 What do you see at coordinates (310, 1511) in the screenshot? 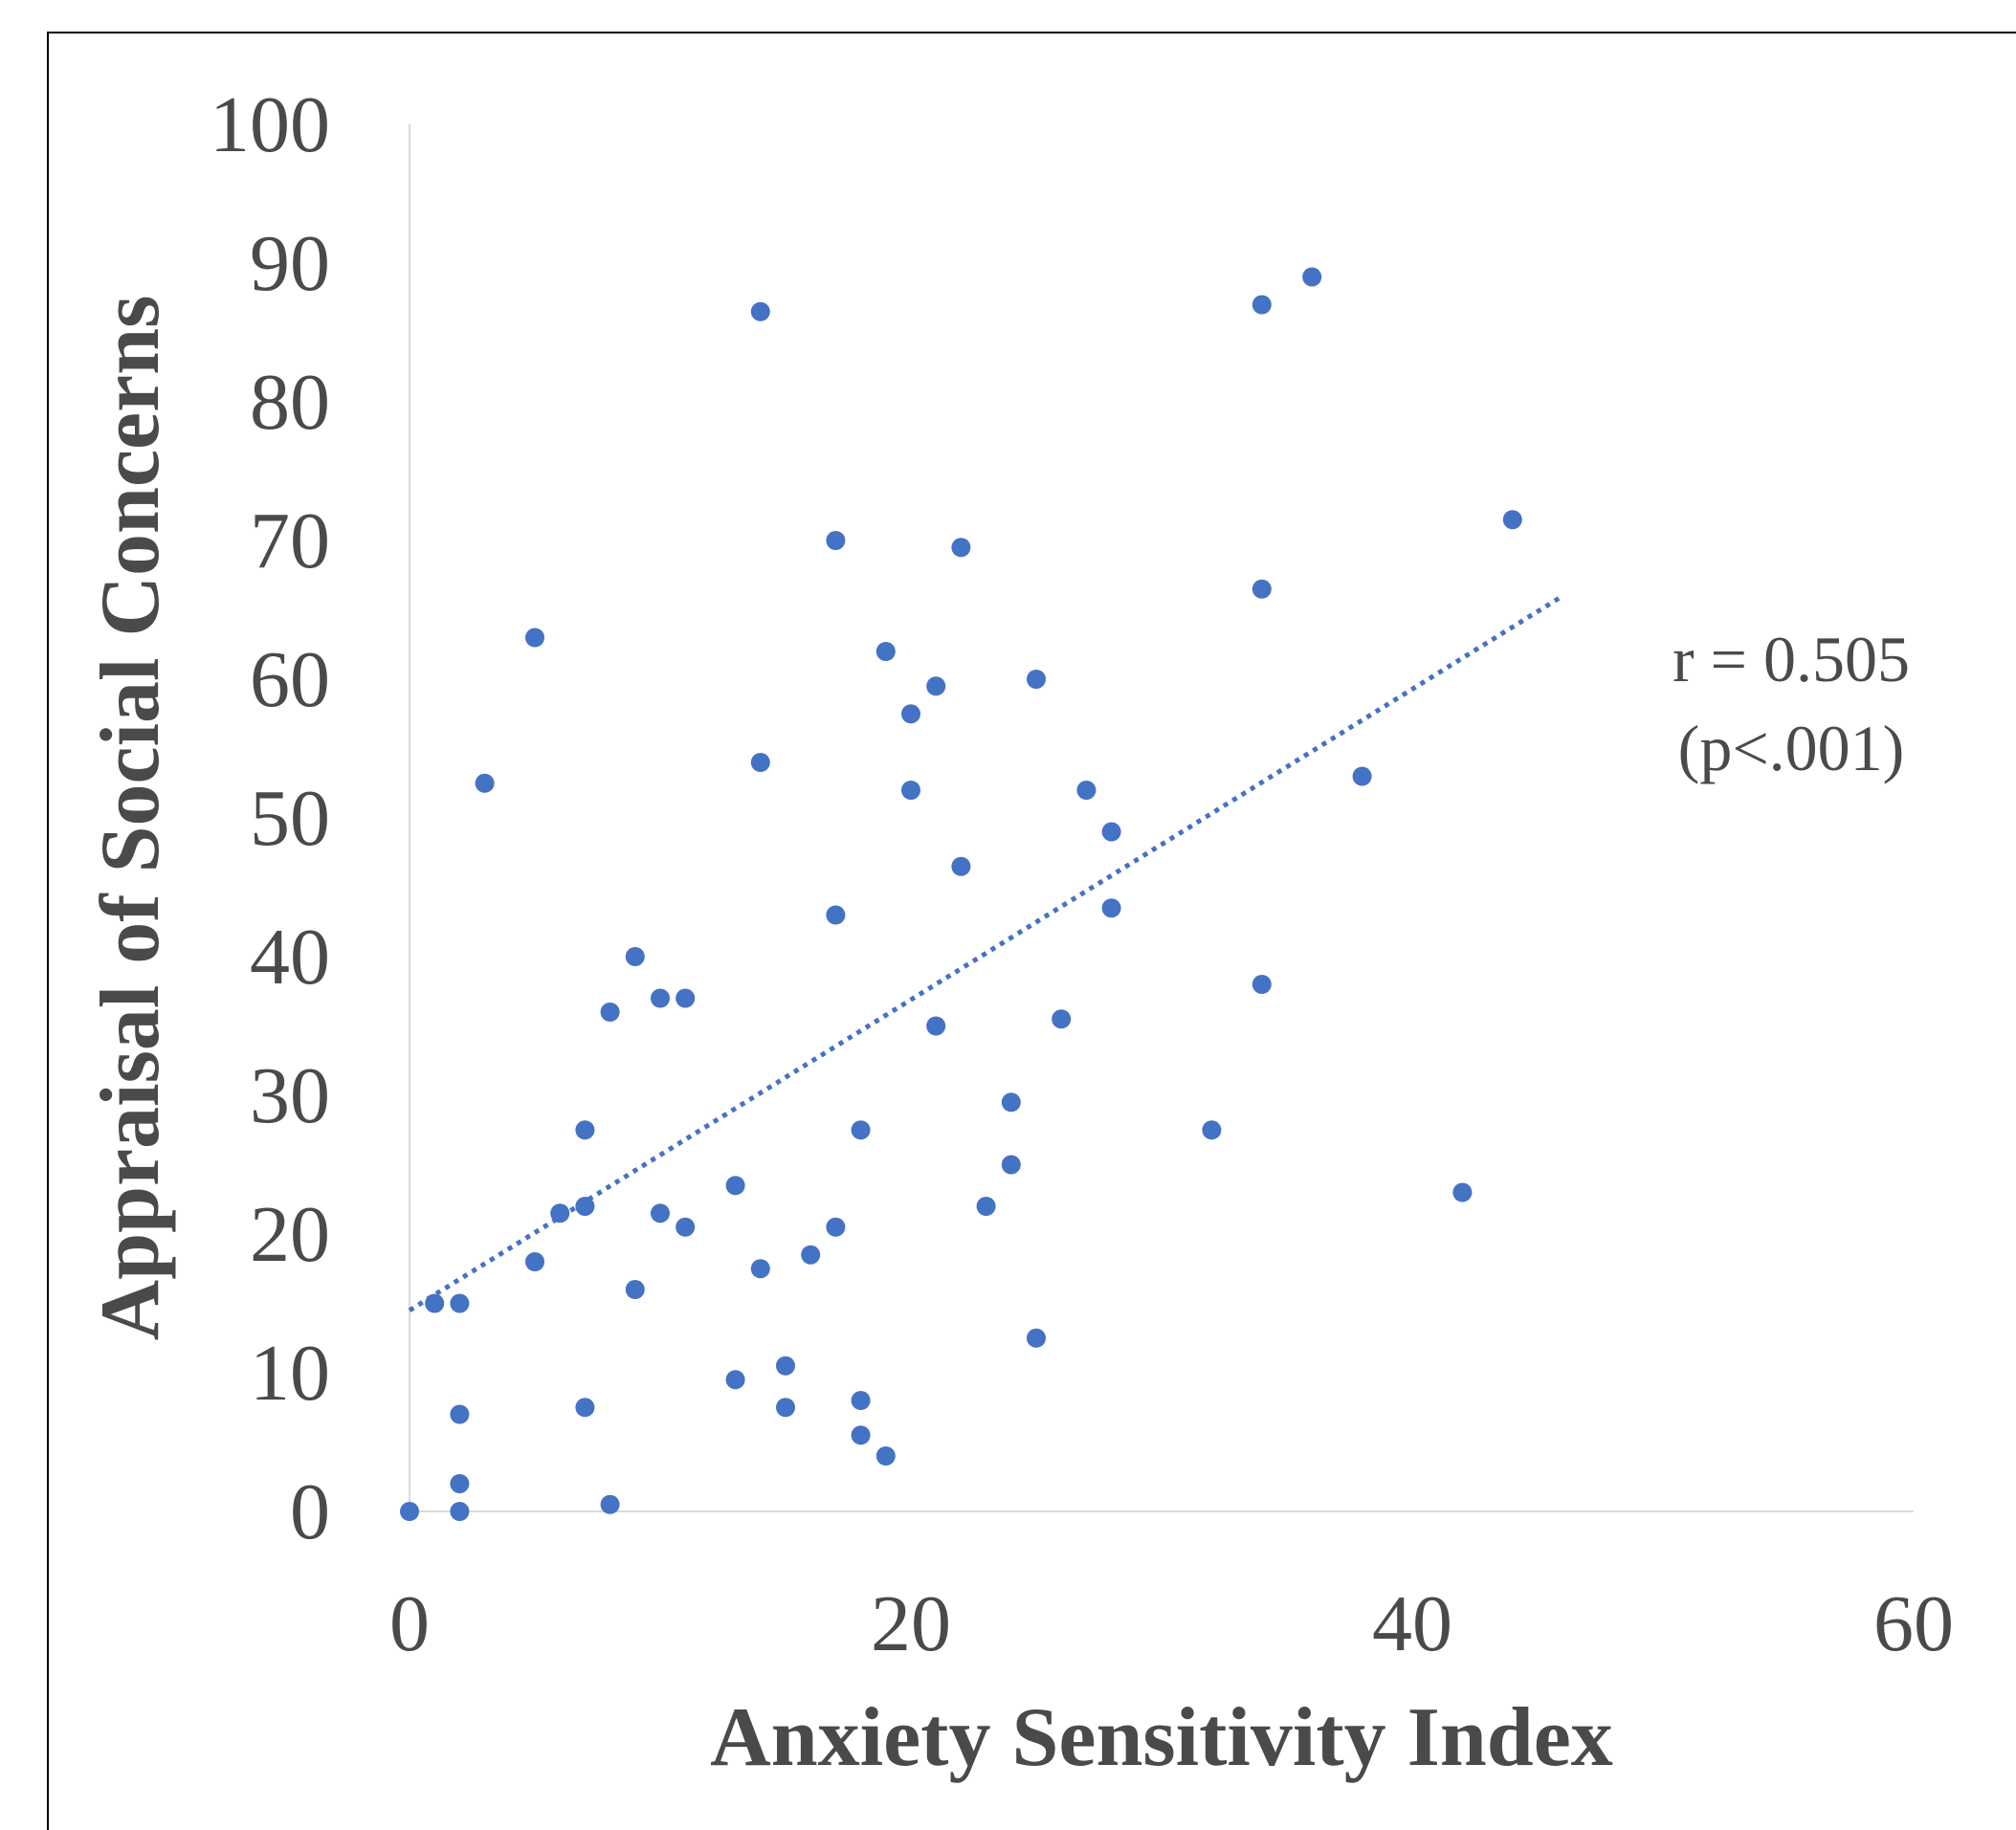
I see `y-tick-label: 0` at bounding box center [310, 1511].